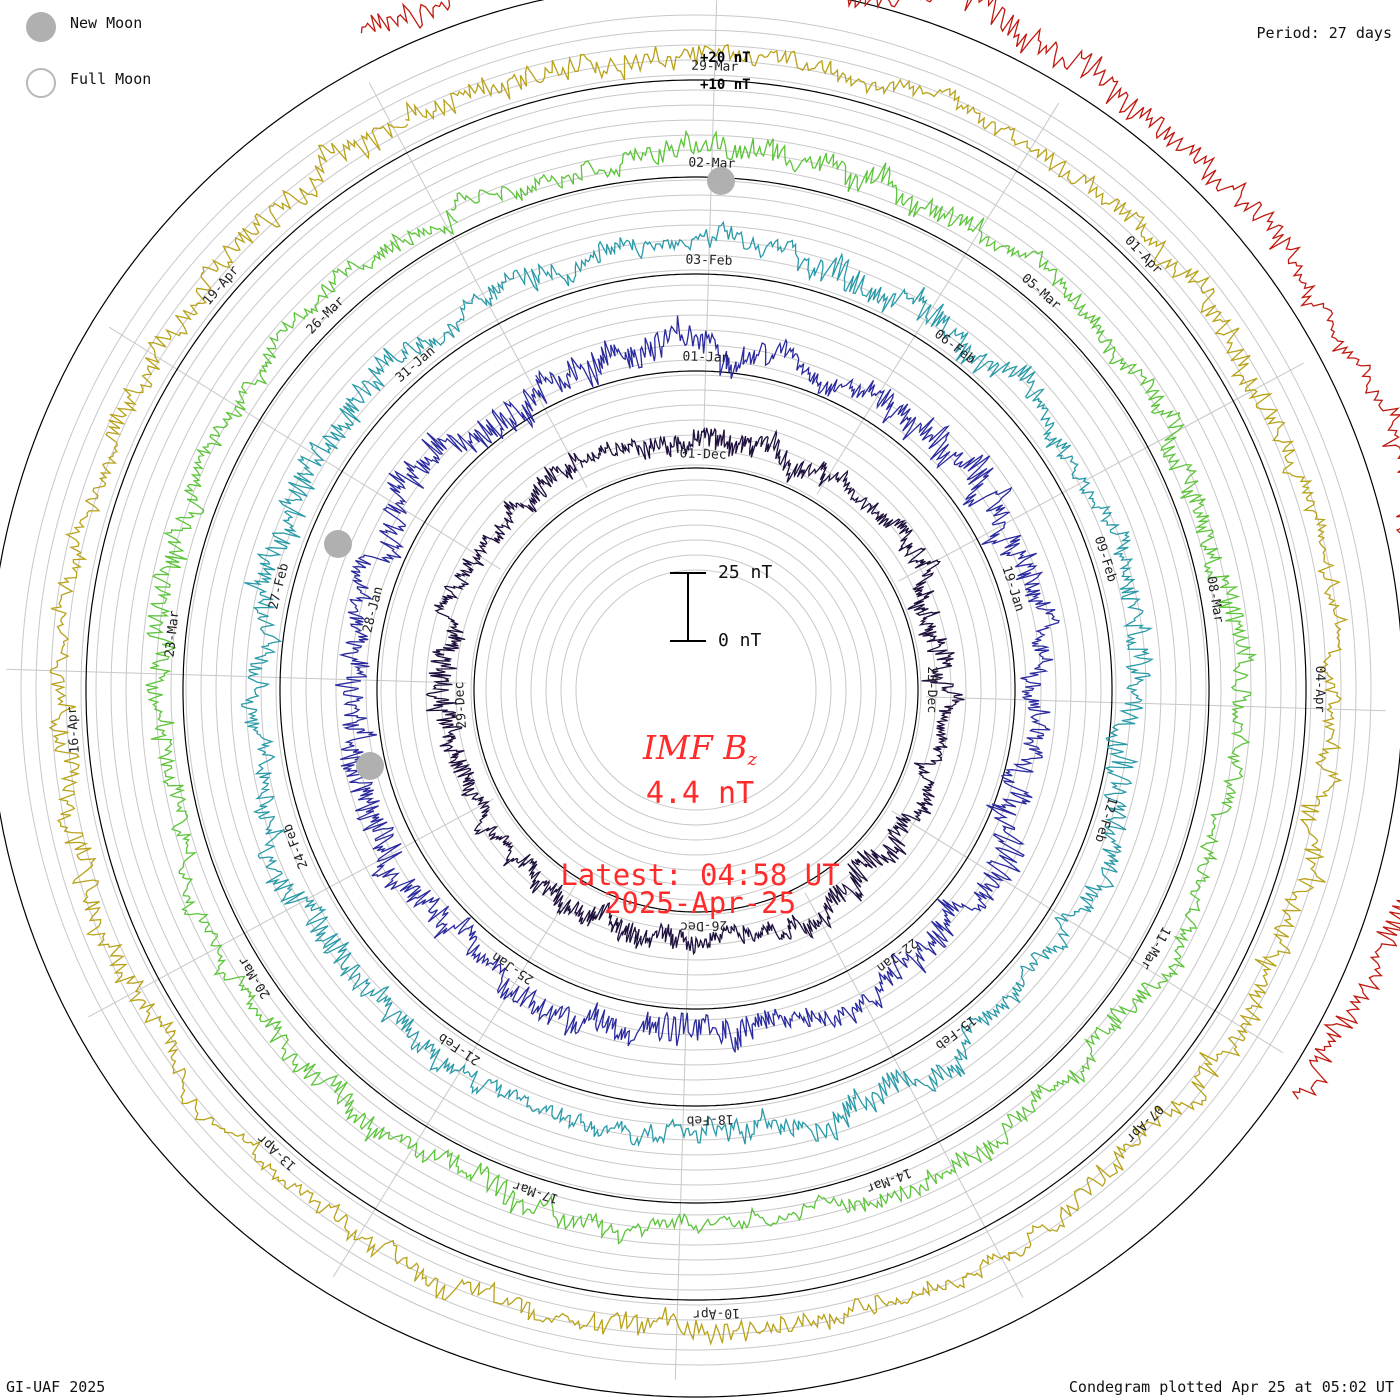 This screenshot has height=1400, width=1400. I want to click on date-label: 23-Dec, so click(931, 689).